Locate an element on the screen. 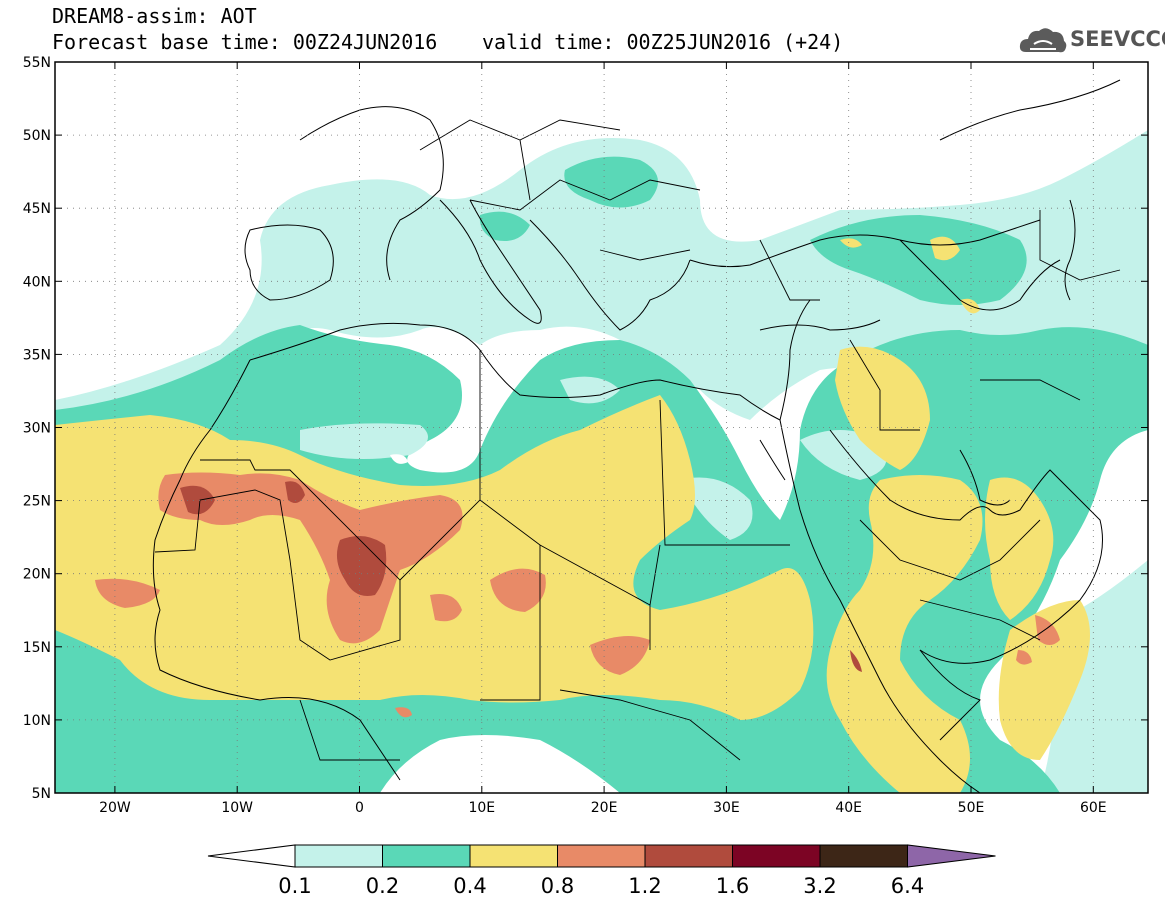 This screenshot has width=1165, height=905. seevccc-logo: SEEVCCC is located at coordinates (1091, 40).